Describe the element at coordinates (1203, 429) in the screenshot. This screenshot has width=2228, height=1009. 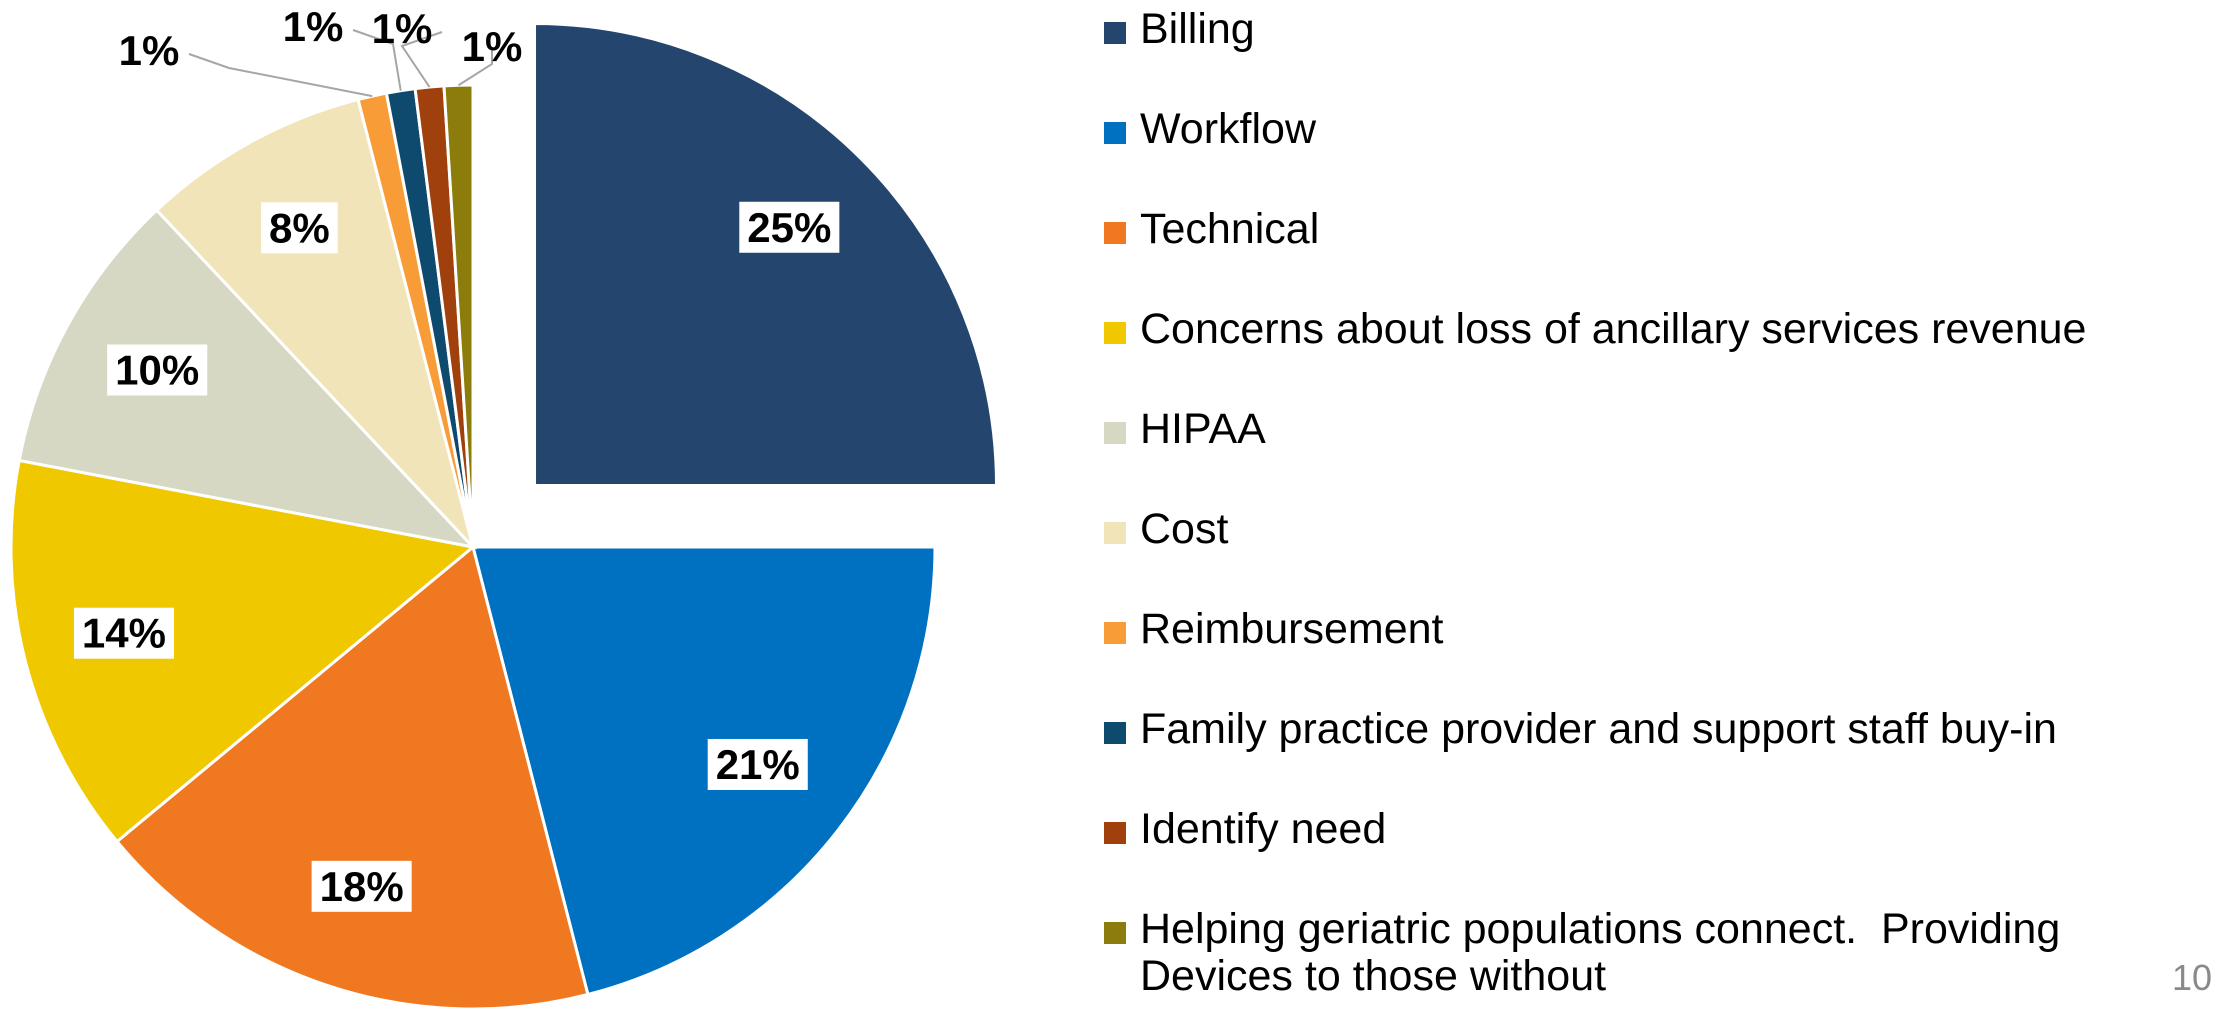
I see `legend-label: HIPAA` at that location.